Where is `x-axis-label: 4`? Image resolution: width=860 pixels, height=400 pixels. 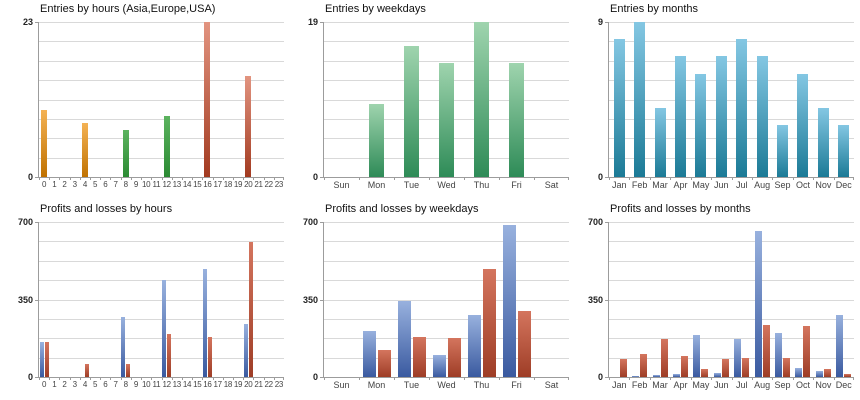 x-axis-label: 4 is located at coordinates (84, 184).